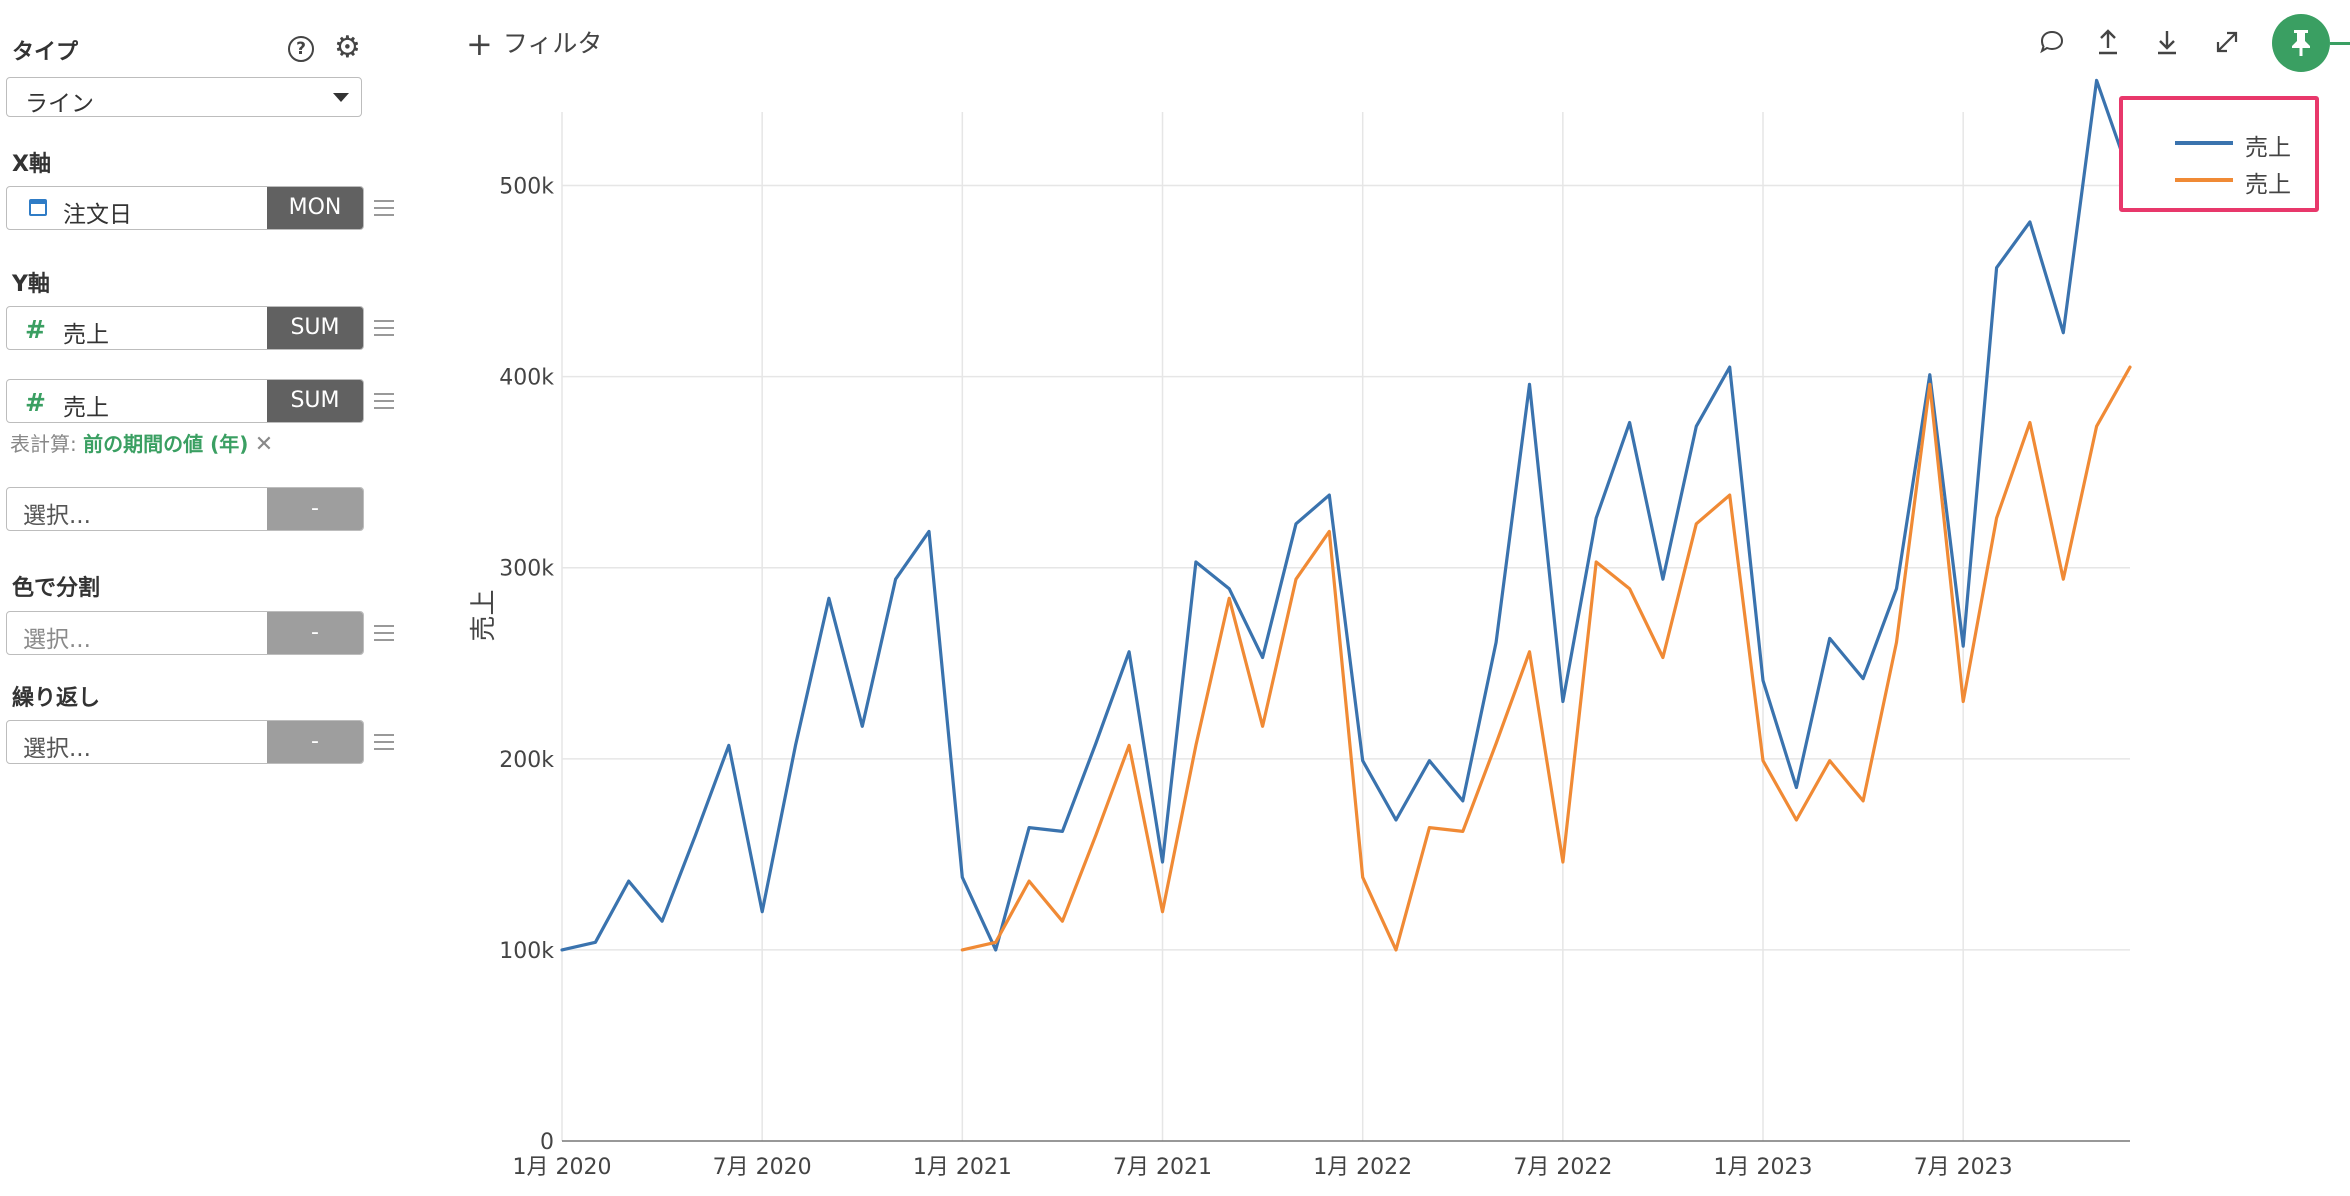 Image resolution: width=2350 pixels, height=1196 pixels. I want to click on repeat-label: 繰り返し, so click(56, 698).